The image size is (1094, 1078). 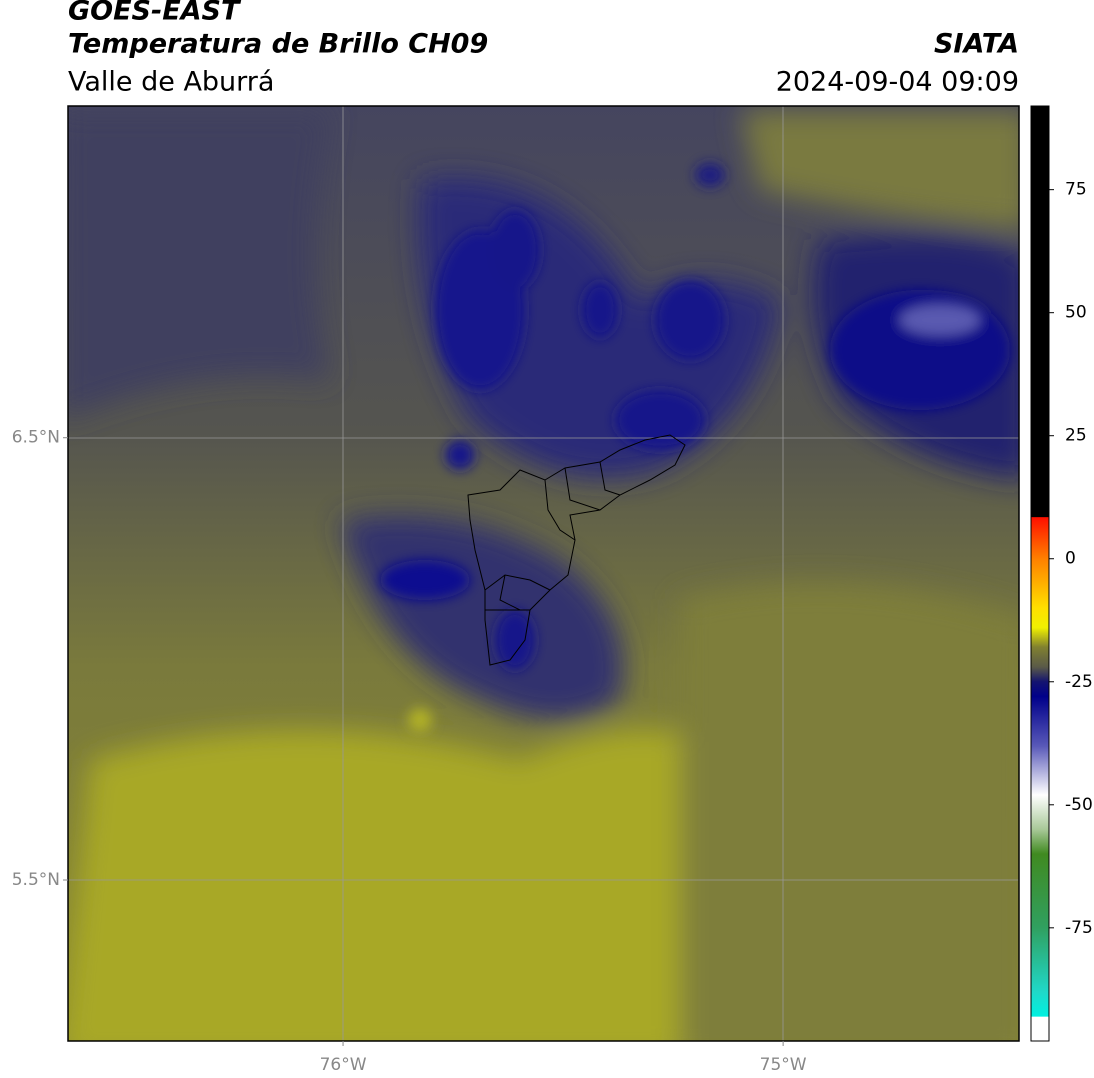 What do you see at coordinates (278, 44) in the screenshot?
I see `subtitle: Temperatura de Brillo CH09` at bounding box center [278, 44].